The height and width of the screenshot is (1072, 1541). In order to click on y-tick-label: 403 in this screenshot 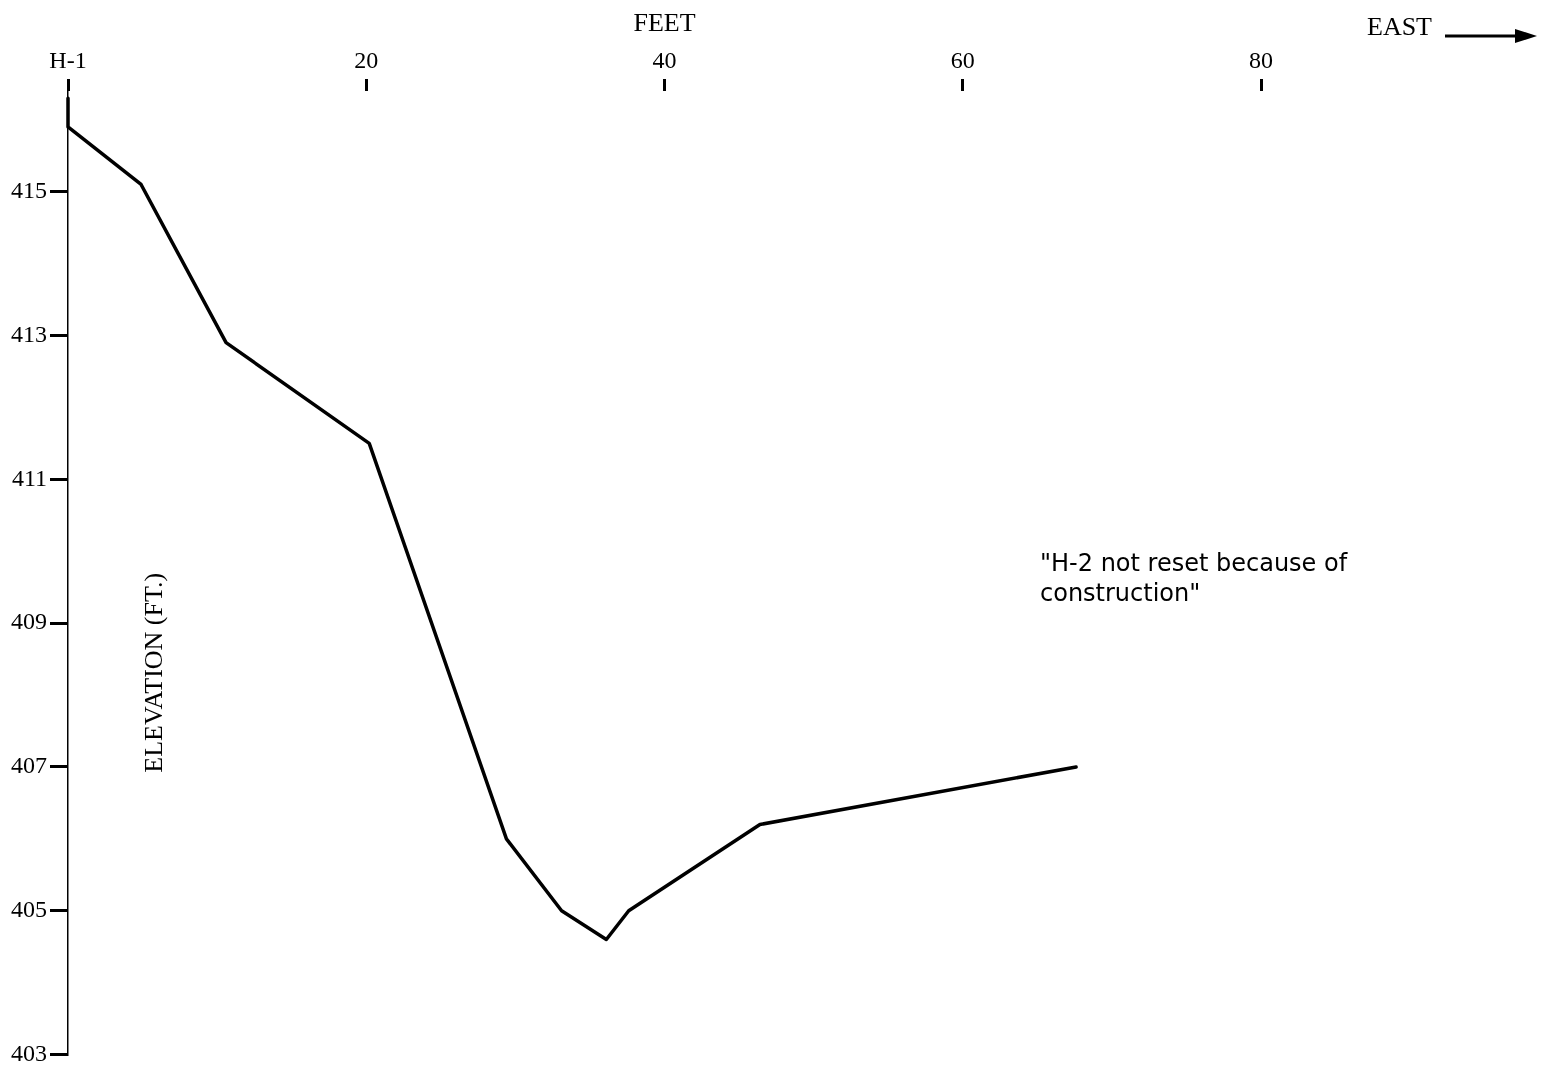, I will do `click(29, 1052)`.